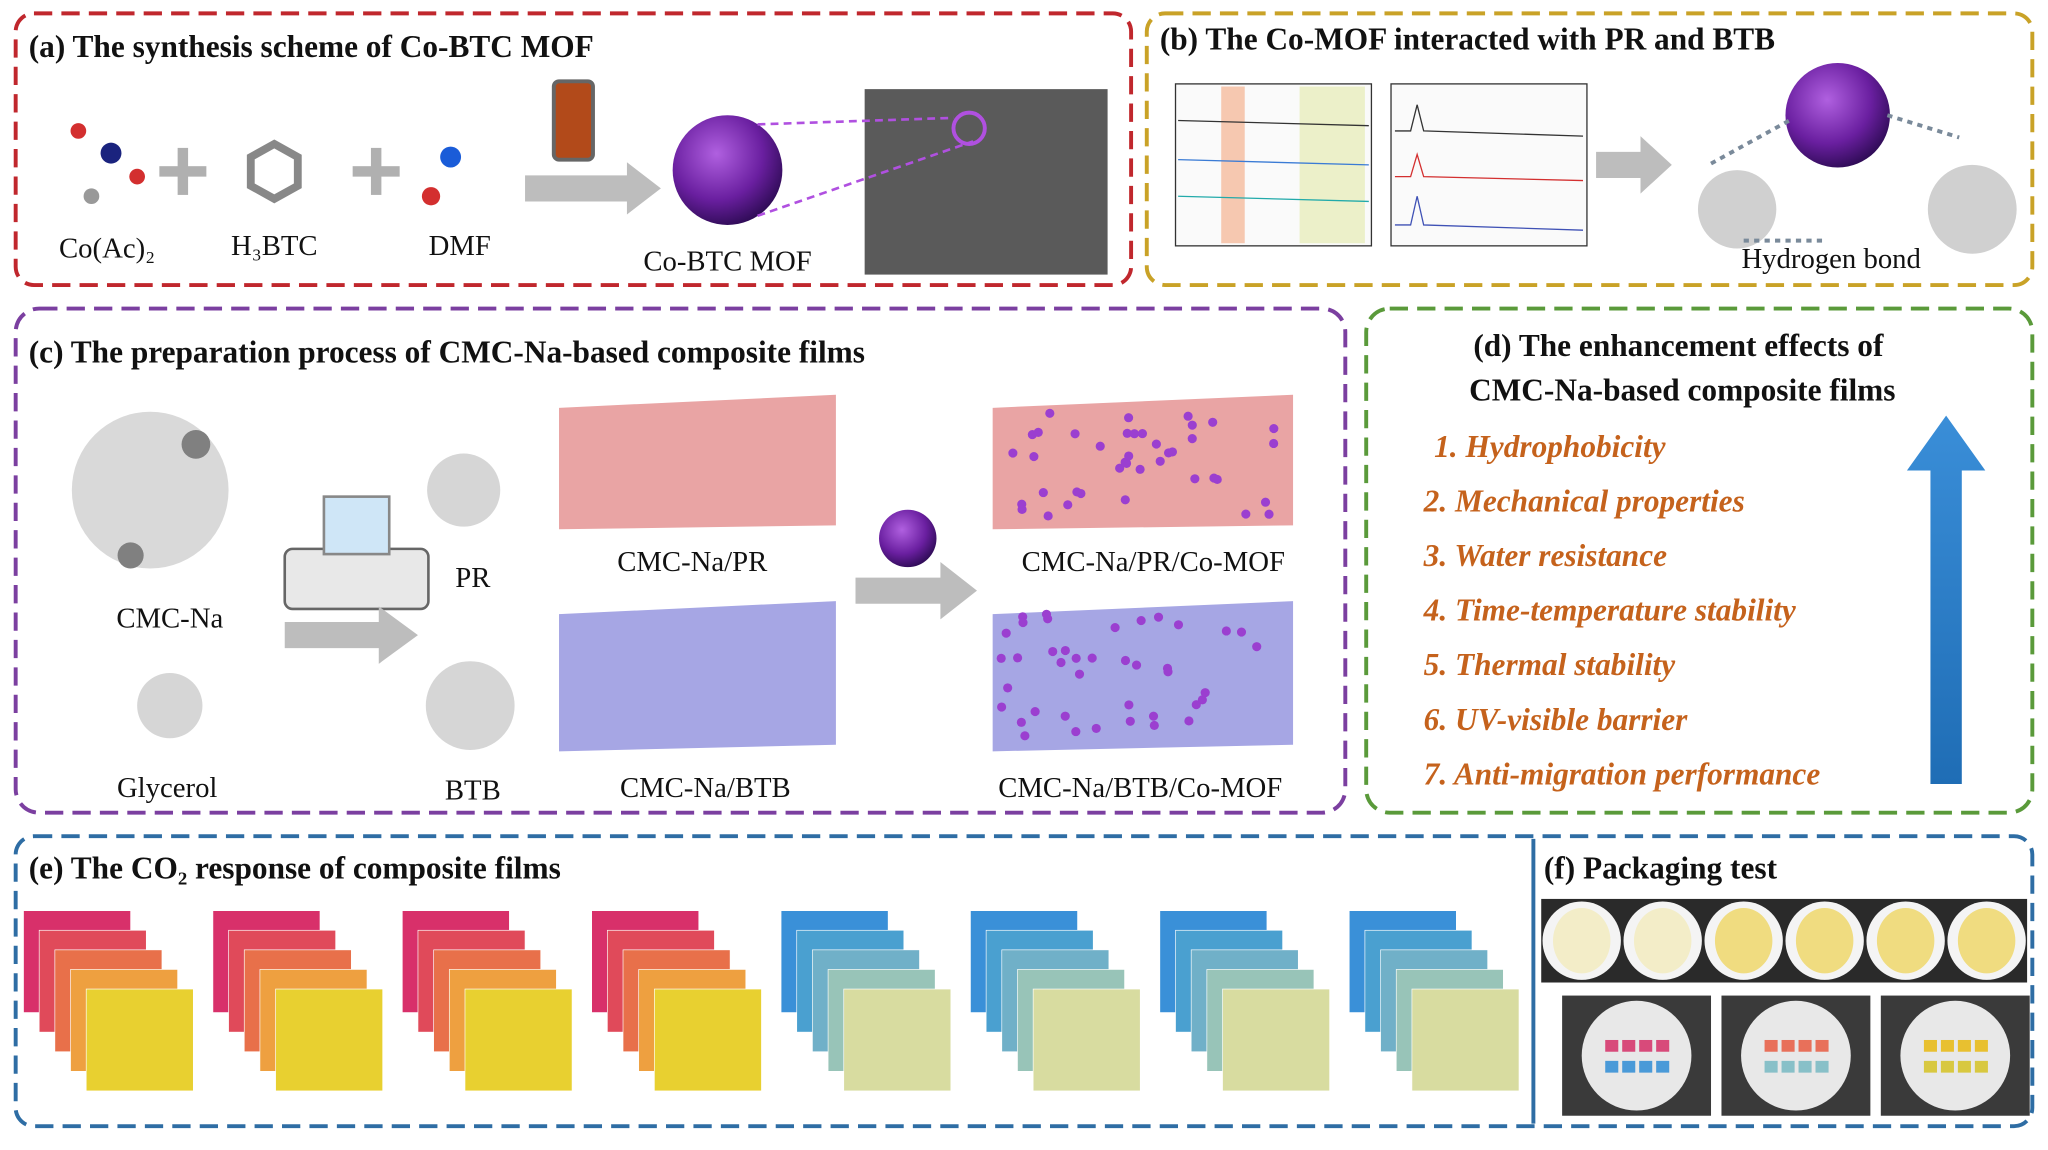 The width and height of the screenshot is (2048, 1150). Describe the element at coordinates (1550, 446) in the screenshot. I see `effect-item: 1. Hydrophobicity` at that location.